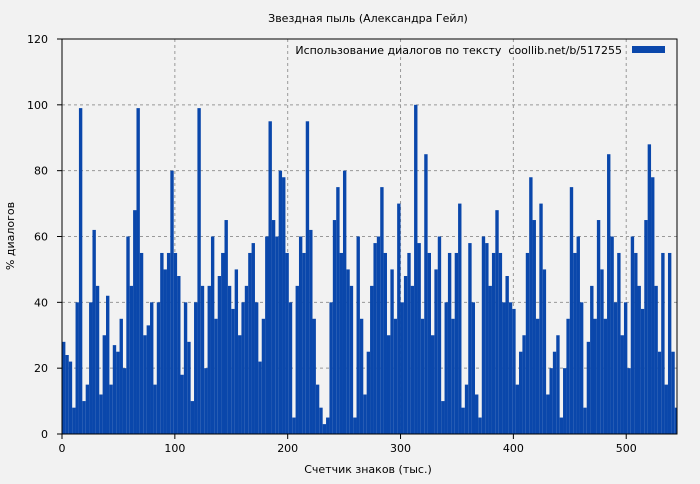  What do you see at coordinates (41, 302) in the screenshot?
I see `y-tick-label: 40` at bounding box center [41, 302].